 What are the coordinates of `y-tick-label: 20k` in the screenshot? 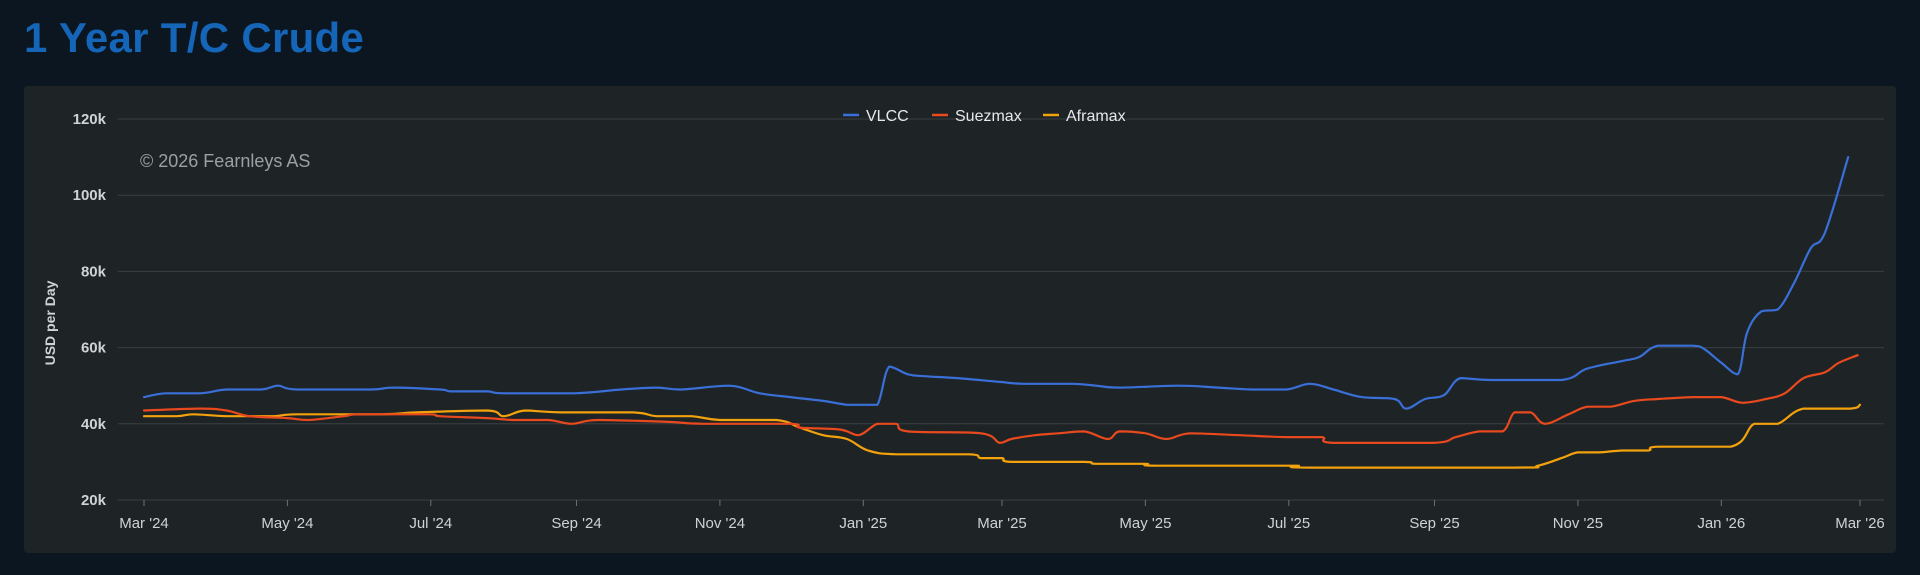 It's located at (94, 500).